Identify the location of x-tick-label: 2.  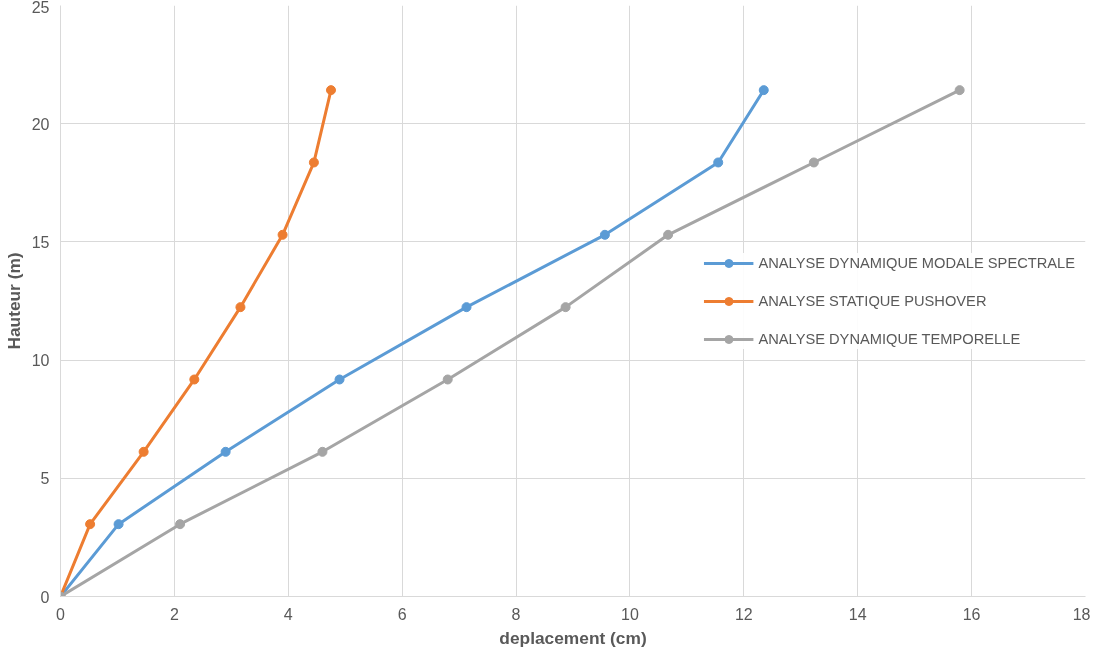
(174, 614).